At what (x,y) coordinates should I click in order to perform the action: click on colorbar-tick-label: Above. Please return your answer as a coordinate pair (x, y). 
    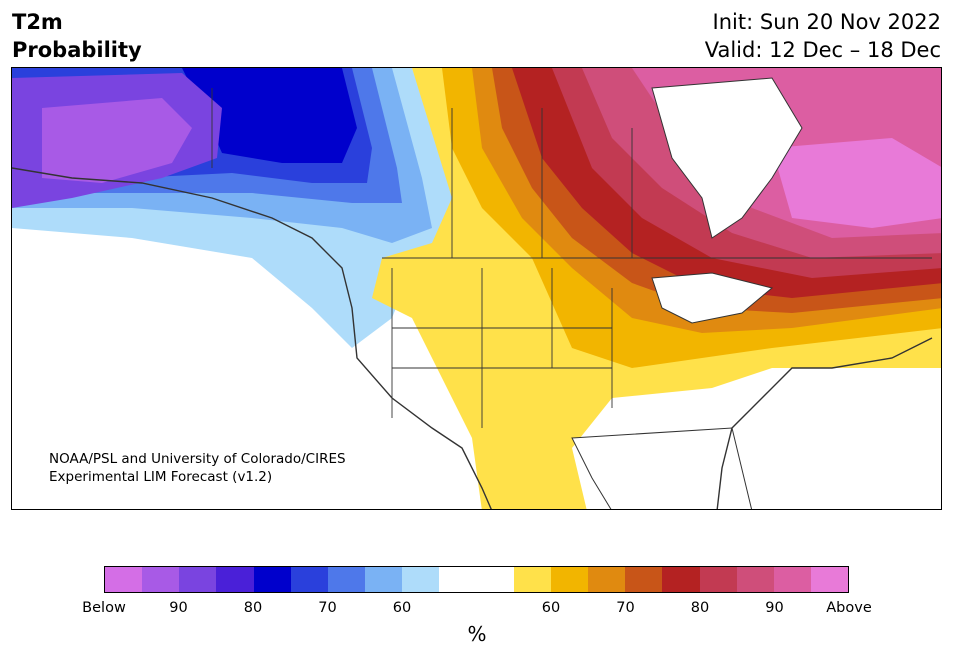
    Looking at the image, I should click on (849, 608).